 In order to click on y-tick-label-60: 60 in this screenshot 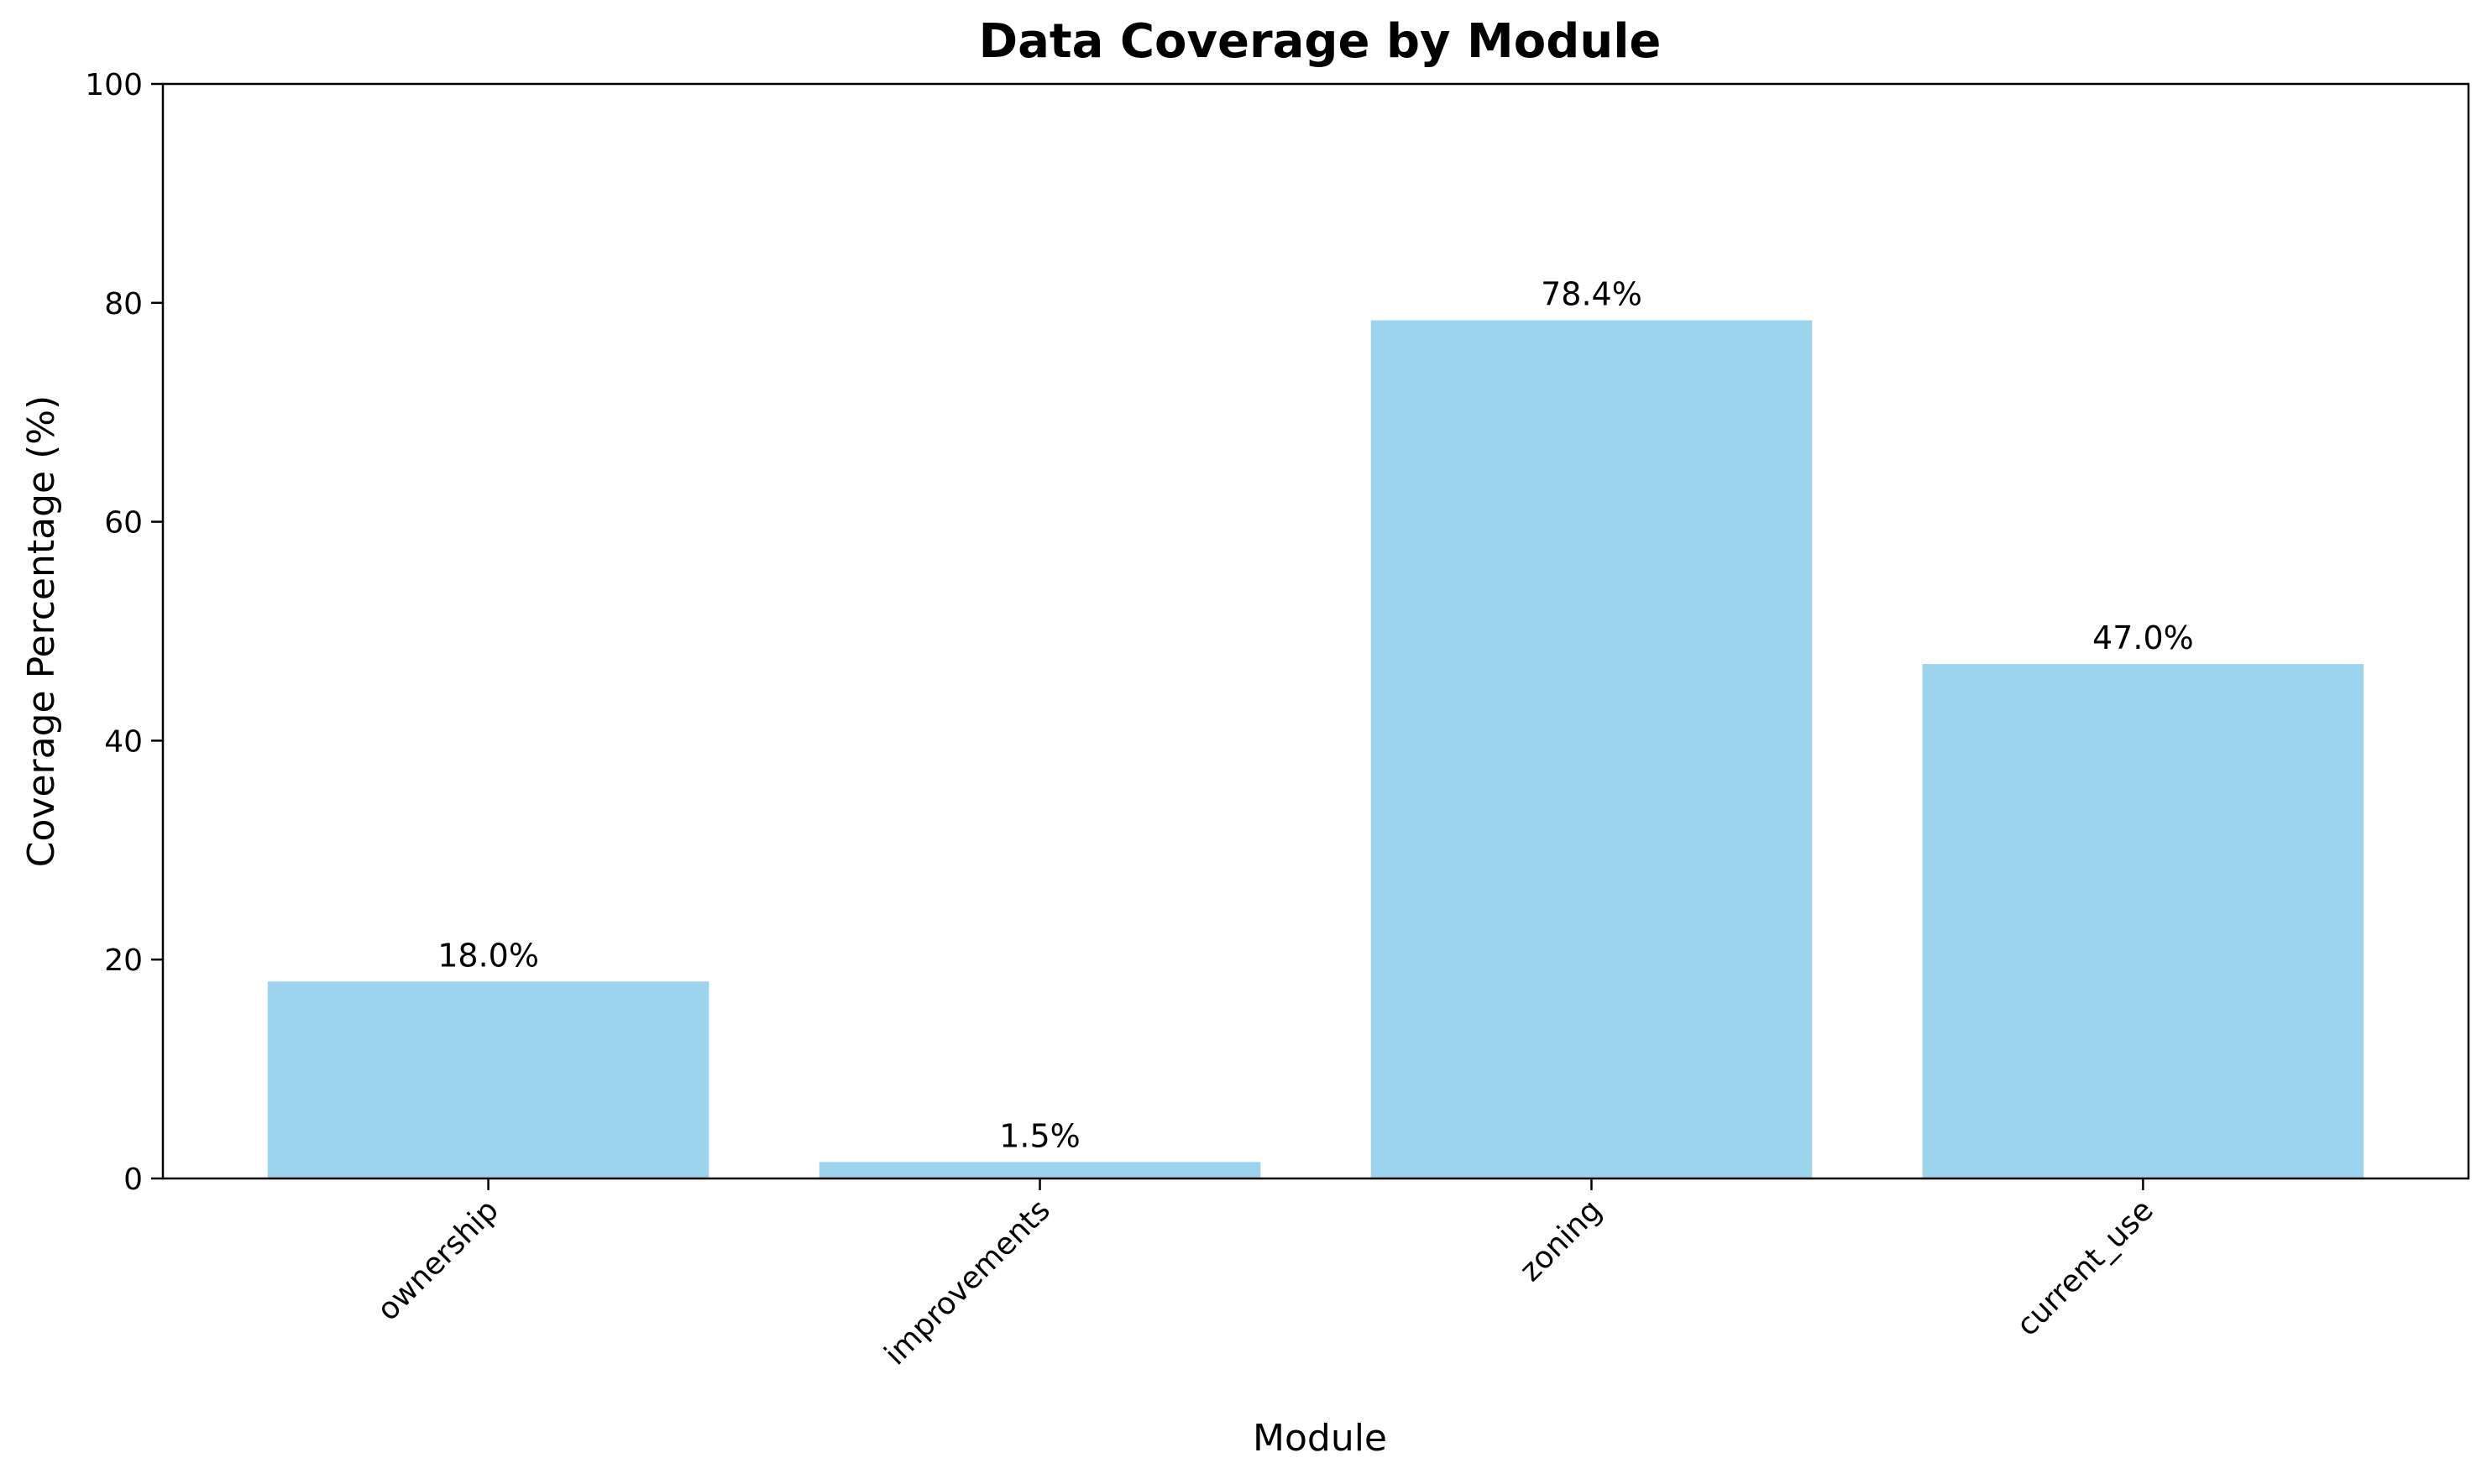, I will do `click(123, 523)`.